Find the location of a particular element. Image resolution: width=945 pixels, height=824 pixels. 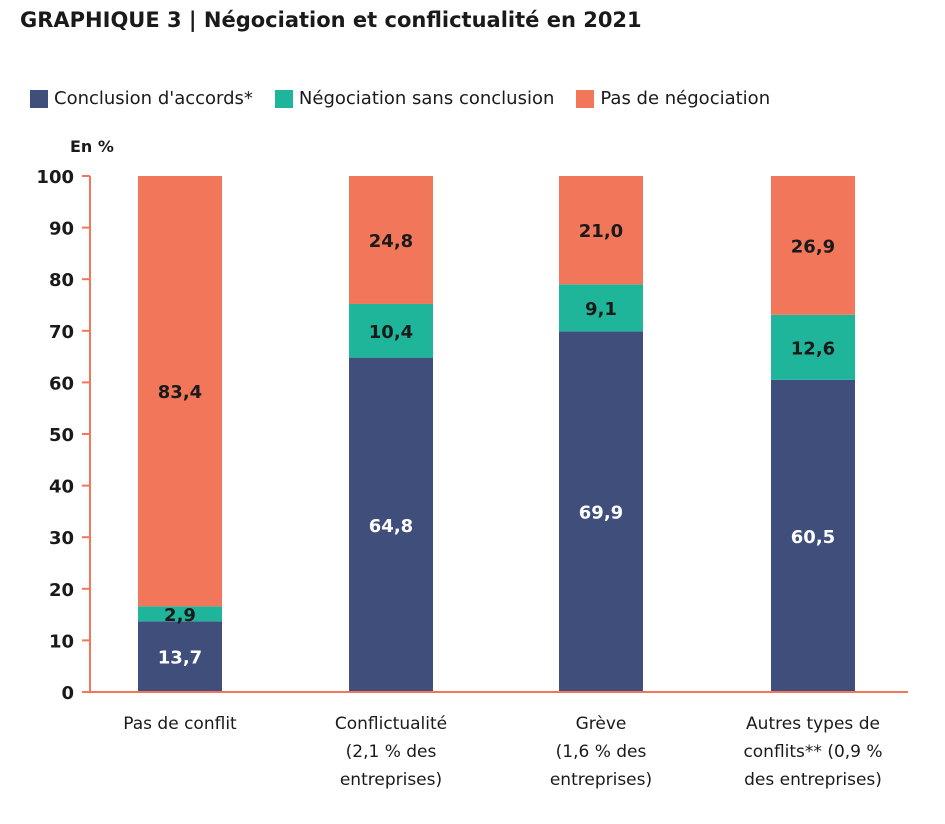

data-label-3-1: 12,6 is located at coordinates (813, 348).